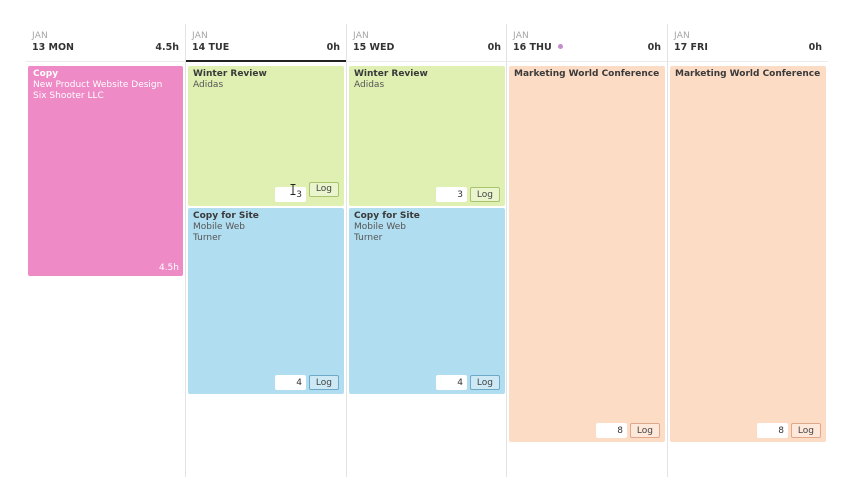  I want to click on day-date: 13 MON, so click(53, 47).